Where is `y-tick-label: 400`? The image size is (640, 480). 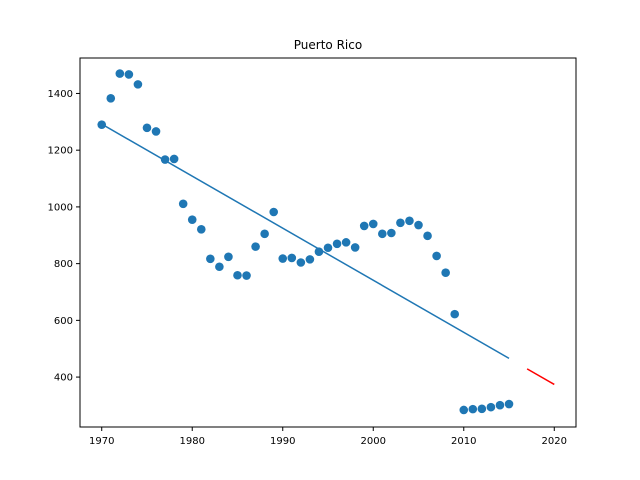
y-tick-label: 400 is located at coordinates (63, 378).